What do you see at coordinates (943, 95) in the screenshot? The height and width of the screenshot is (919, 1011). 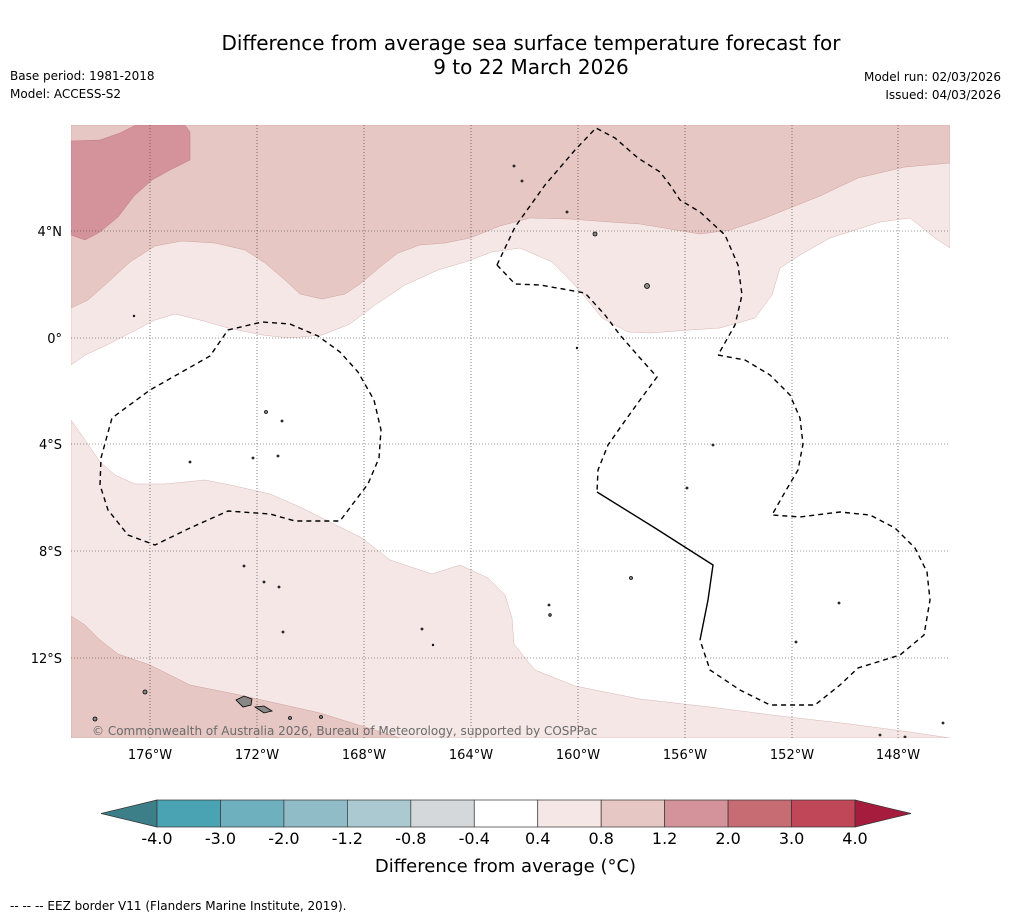 I see `issued-date: Issued: 04/03/2026` at bounding box center [943, 95].